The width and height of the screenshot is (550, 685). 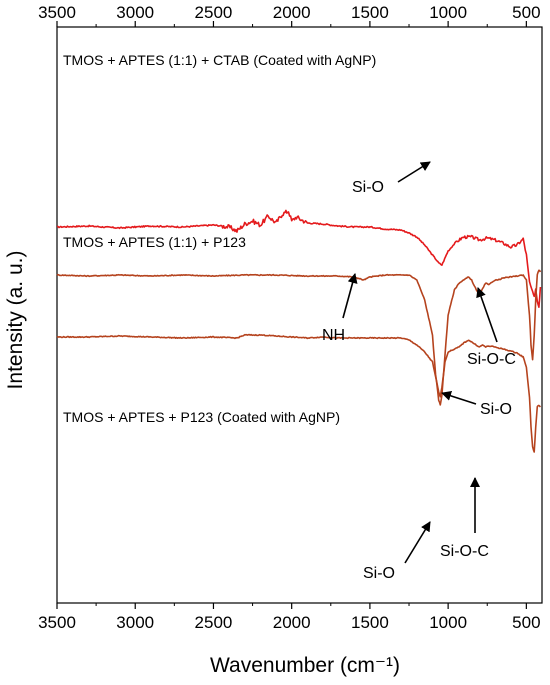 What do you see at coordinates (135, 12) in the screenshot?
I see `x-tick-label-top-1: 3000` at bounding box center [135, 12].